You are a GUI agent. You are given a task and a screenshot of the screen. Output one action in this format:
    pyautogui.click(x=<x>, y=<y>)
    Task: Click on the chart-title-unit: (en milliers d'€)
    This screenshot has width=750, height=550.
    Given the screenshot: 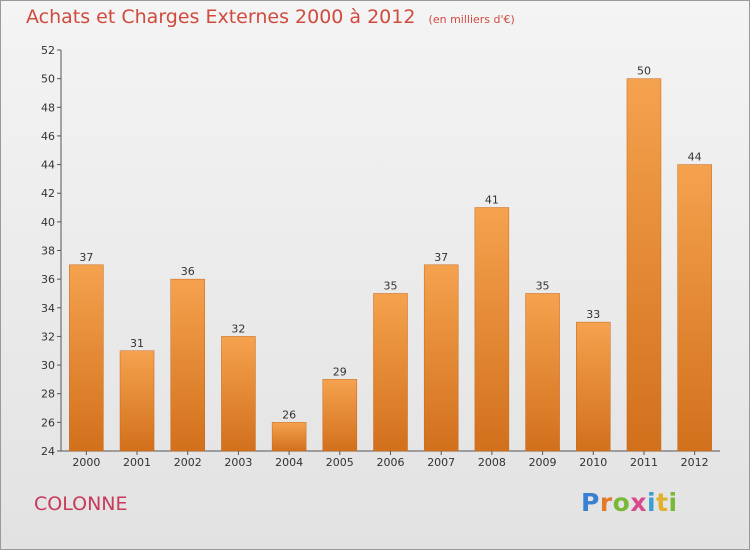 What is the action you would take?
    pyautogui.click(x=471, y=19)
    